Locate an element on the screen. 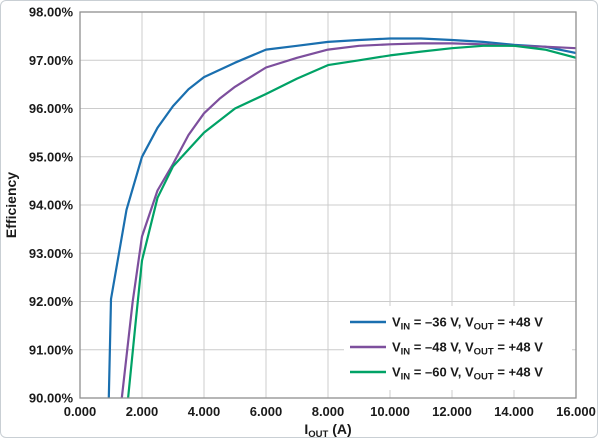 The image size is (600, 440). x-tick-label: 10.000 is located at coordinates (390, 411).